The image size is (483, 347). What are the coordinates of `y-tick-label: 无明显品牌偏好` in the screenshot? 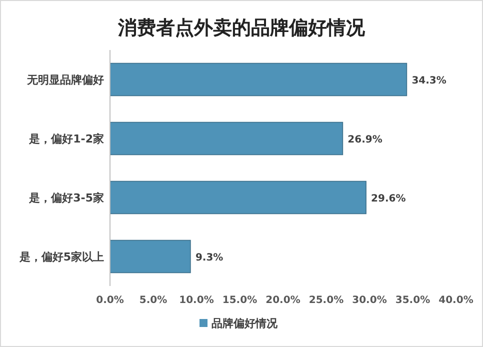 It's located at (65, 80).